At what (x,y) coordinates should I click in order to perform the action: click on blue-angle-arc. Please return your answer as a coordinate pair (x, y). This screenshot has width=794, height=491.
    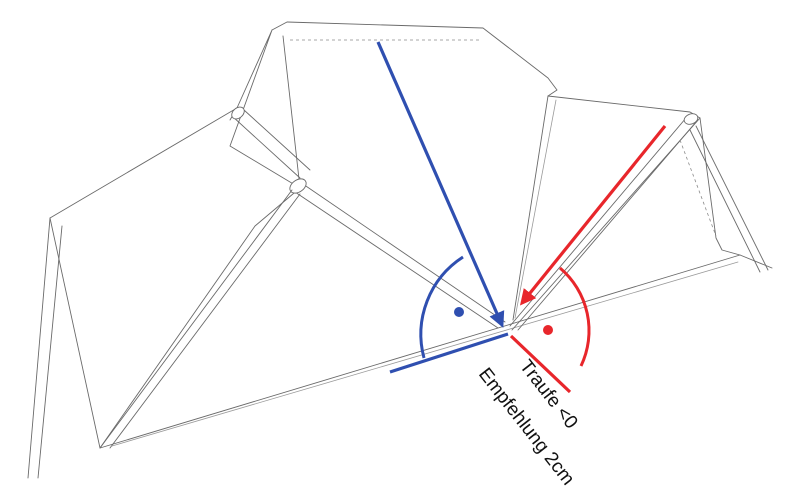
    Looking at the image, I should click on (441, 307).